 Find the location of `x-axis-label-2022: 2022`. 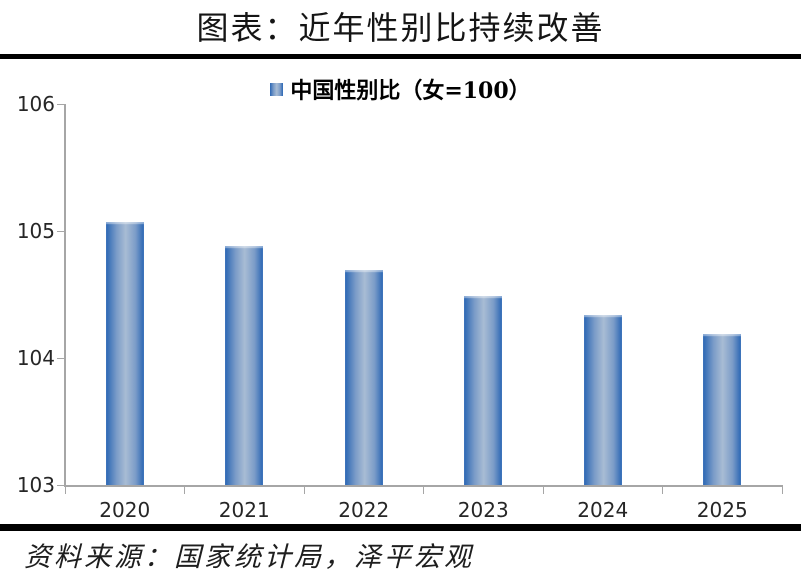

x-axis-label-2022: 2022 is located at coordinates (364, 510).